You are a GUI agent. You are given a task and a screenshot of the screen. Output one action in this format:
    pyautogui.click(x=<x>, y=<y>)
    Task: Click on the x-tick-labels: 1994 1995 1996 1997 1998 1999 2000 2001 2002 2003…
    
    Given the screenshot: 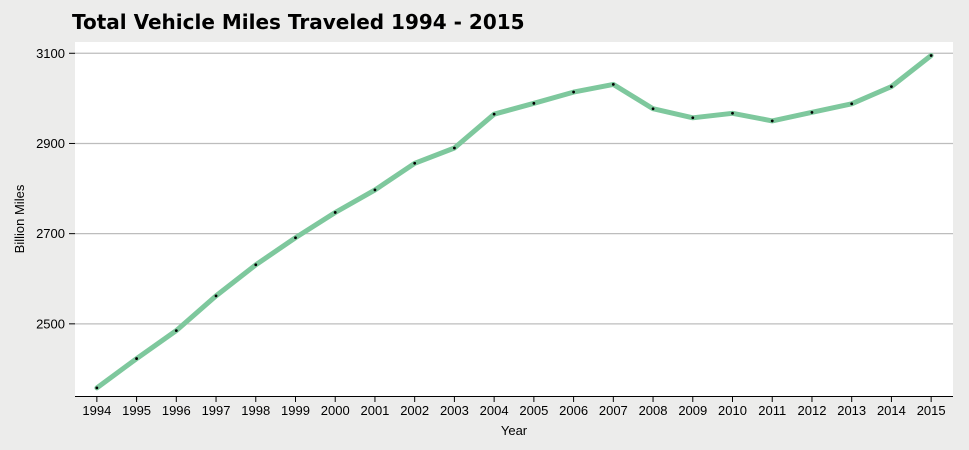 What is the action you would take?
    pyautogui.click(x=513, y=410)
    